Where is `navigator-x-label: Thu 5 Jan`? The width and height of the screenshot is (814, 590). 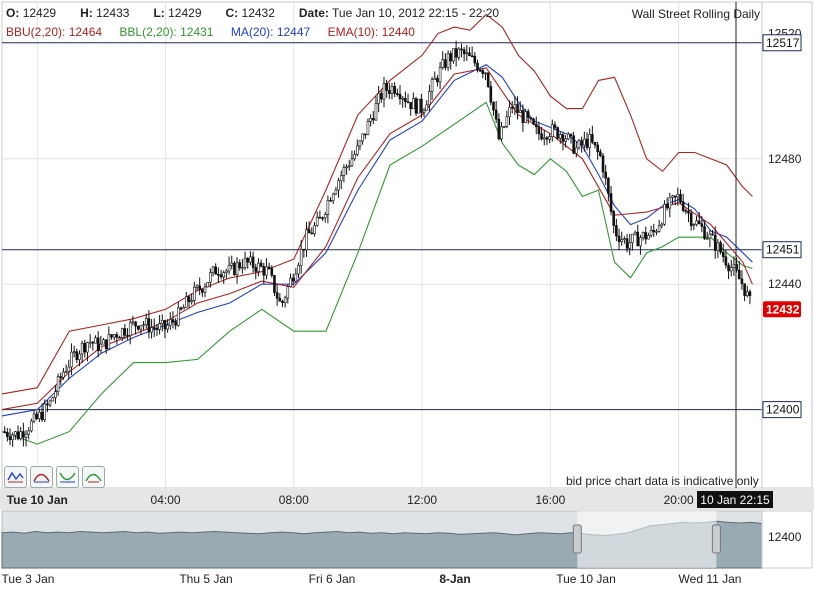
navigator-x-label: Thu 5 Jan is located at coordinates (205, 579).